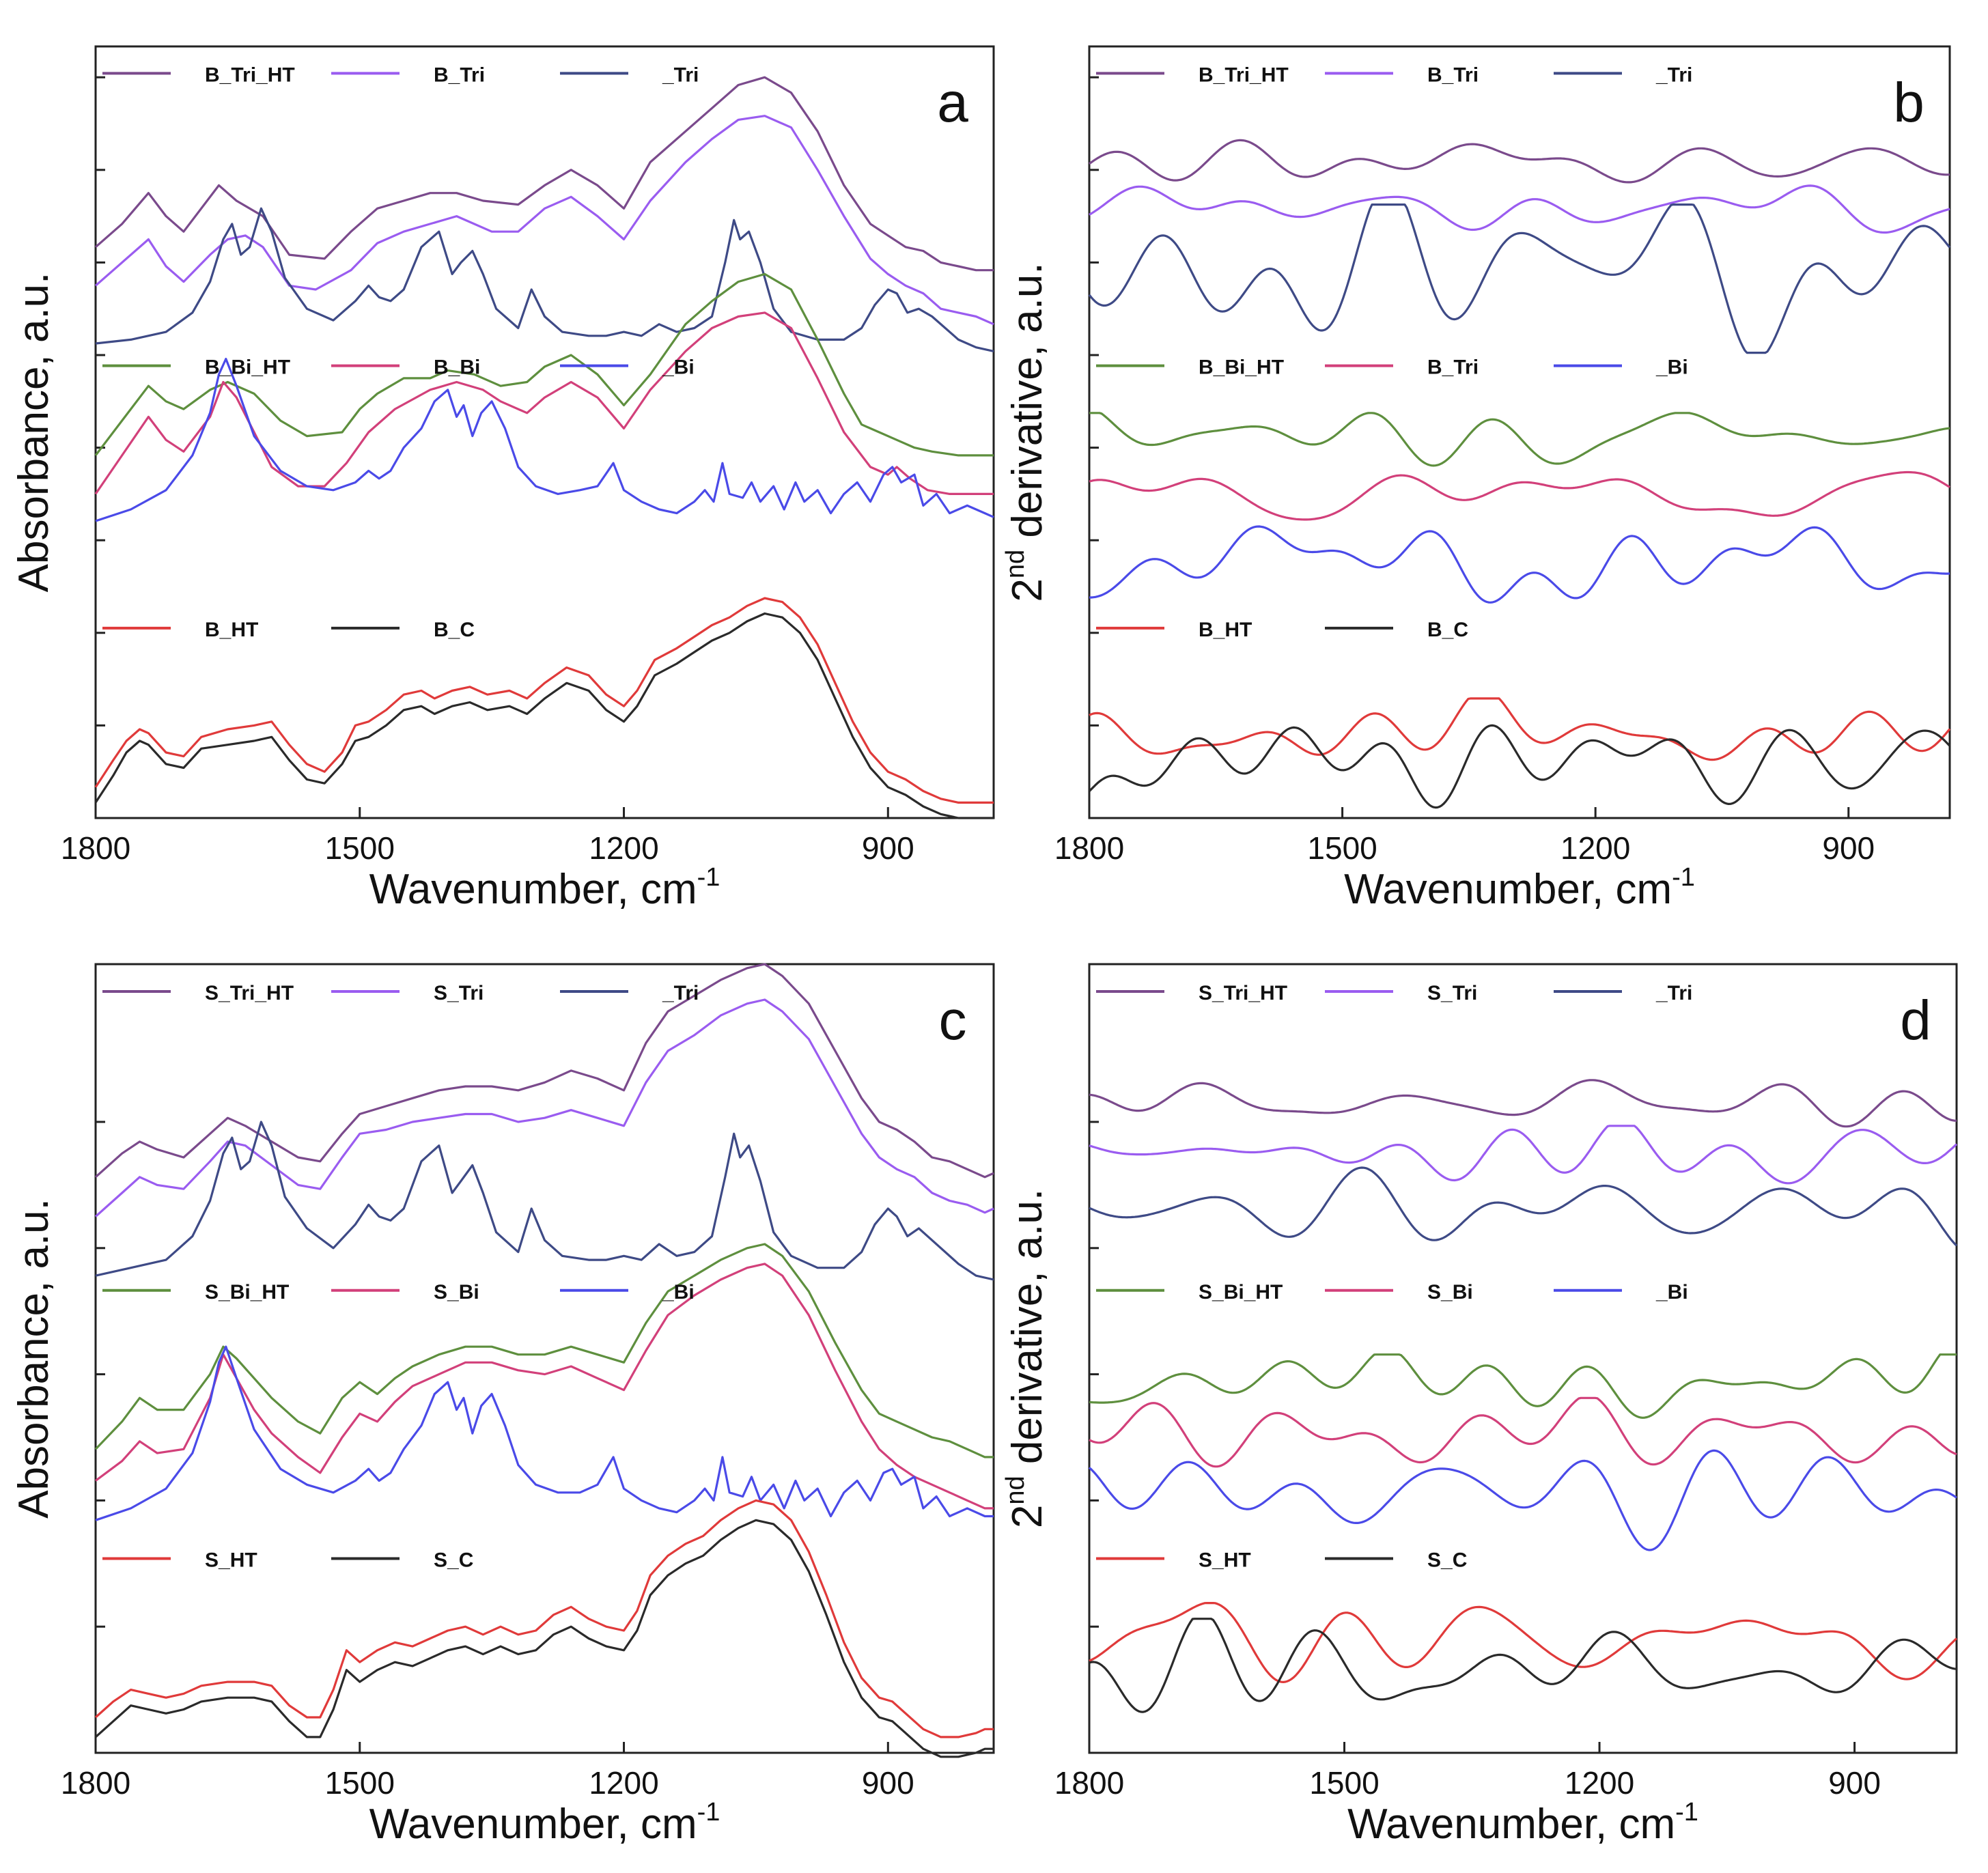 Image resolution: width=1988 pixels, height=1873 pixels. Describe the element at coordinates (544, 440) in the screenshot. I see `series-line-a-pure-Bi` at that location.